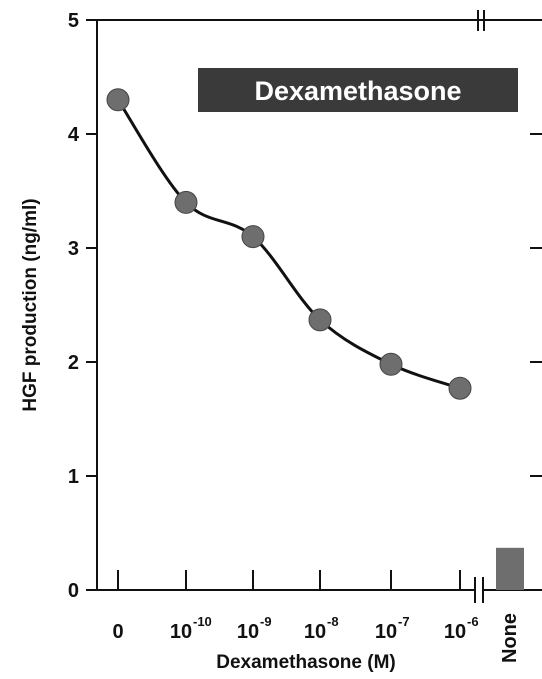 The width and height of the screenshot is (542, 679). What do you see at coordinates (73, 591) in the screenshot?
I see `y-tick-label: 0` at bounding box center [73, 591].